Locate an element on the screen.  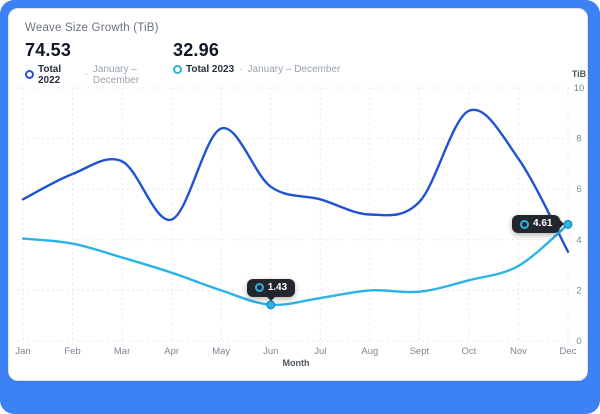
tooltip-jun-2023: 1.43 is located at coordinates (271, 287).